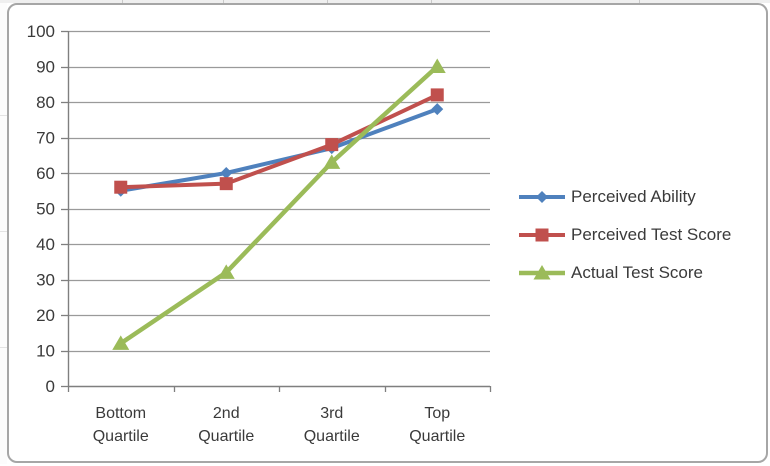 The height and width of the screenshot is (466, 770). What do you see at coordinates (226, 413) in the screenshot?
I see `x-axis-label: 2nd` at bounding box center [226, 413].